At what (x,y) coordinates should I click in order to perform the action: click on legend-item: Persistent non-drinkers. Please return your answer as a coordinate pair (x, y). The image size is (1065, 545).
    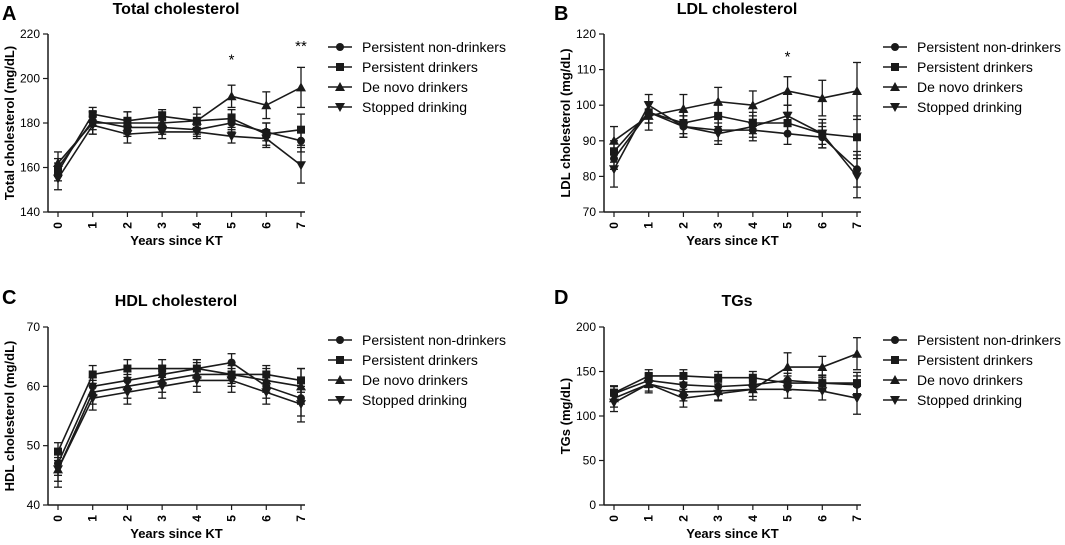
    Looking at the image, I should click on (417, 340).